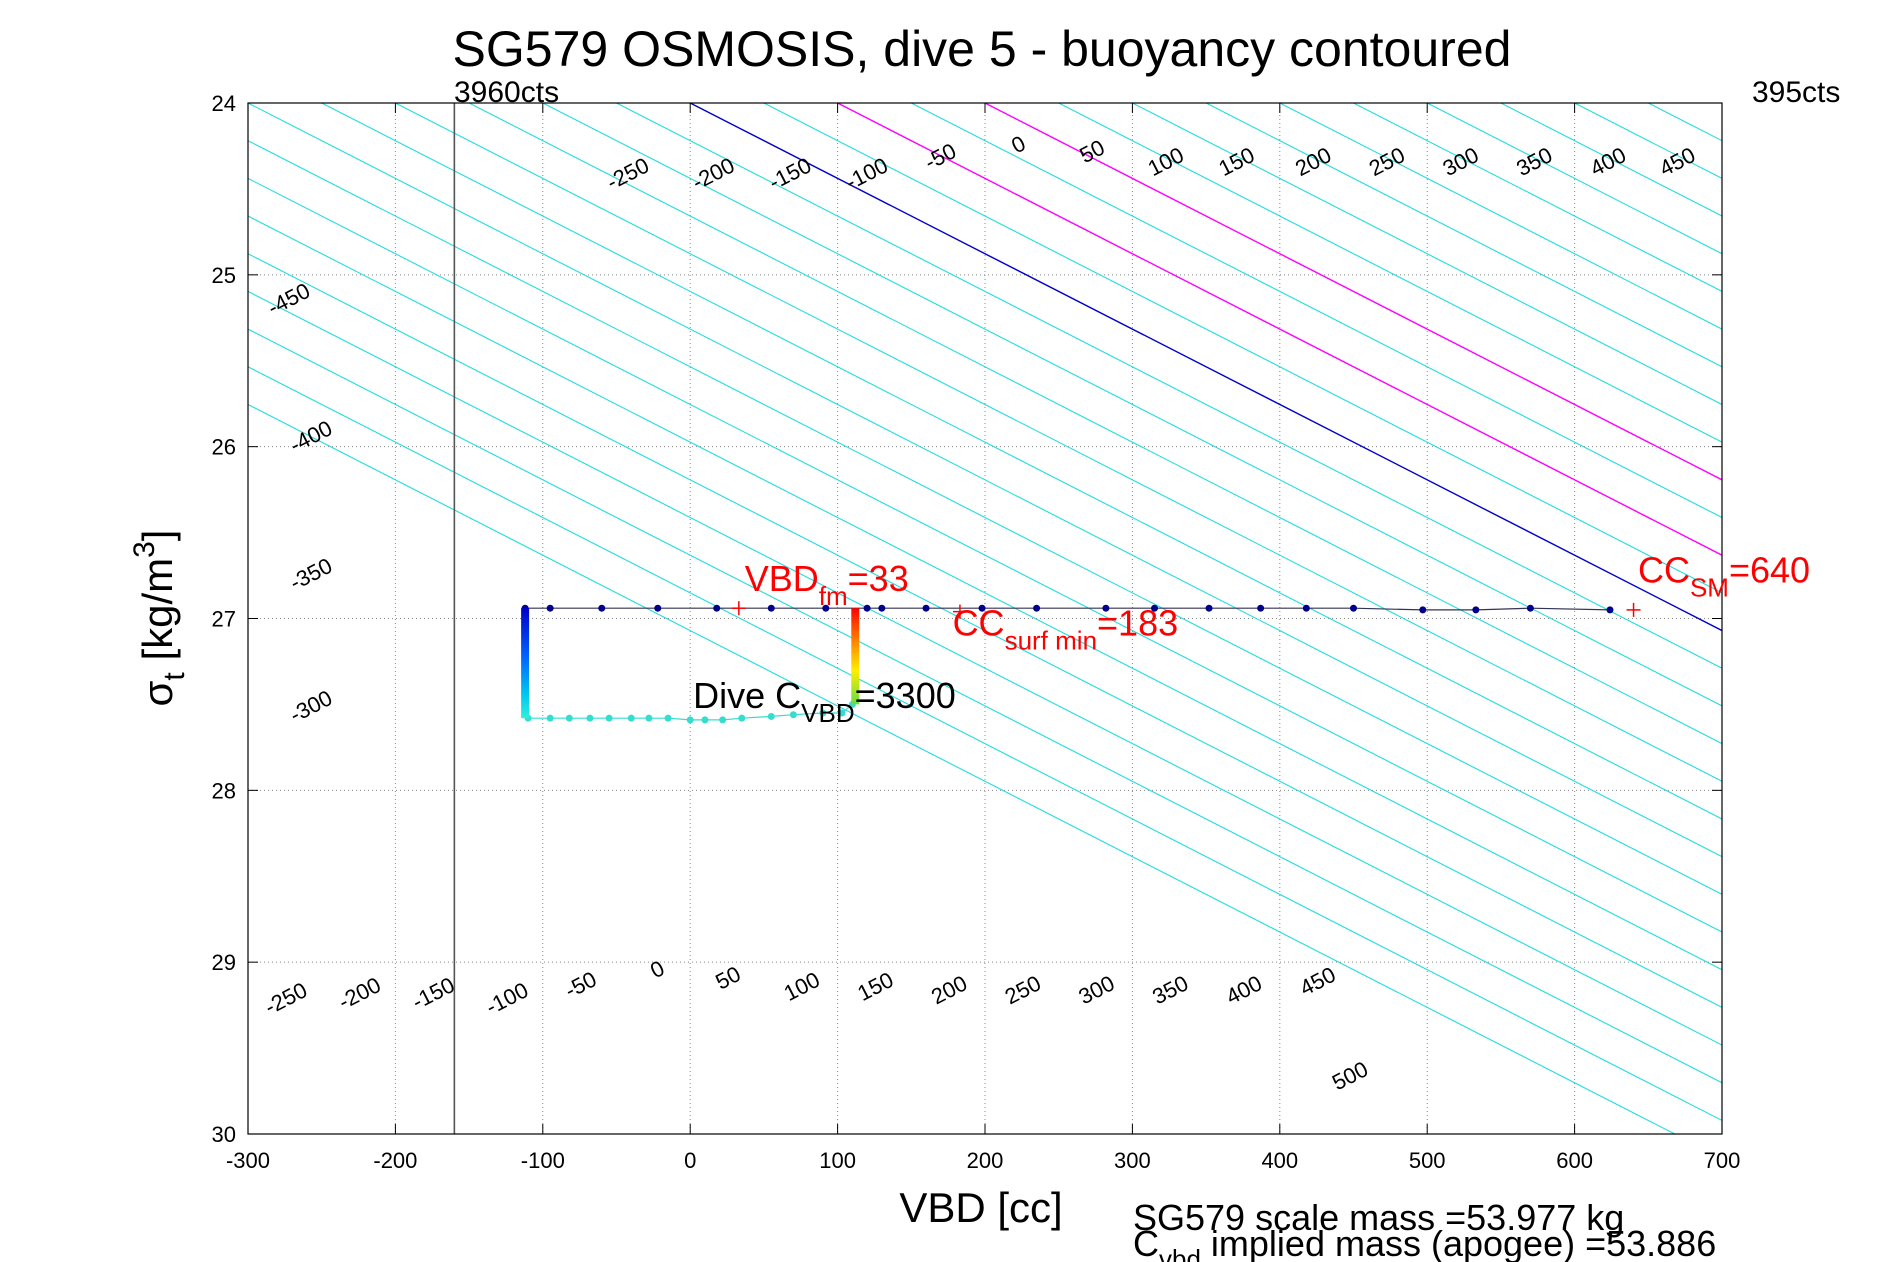 The height and width of the screenshot is (1262, 1891). I want to click on contour-label: -300, so click(311, 706).